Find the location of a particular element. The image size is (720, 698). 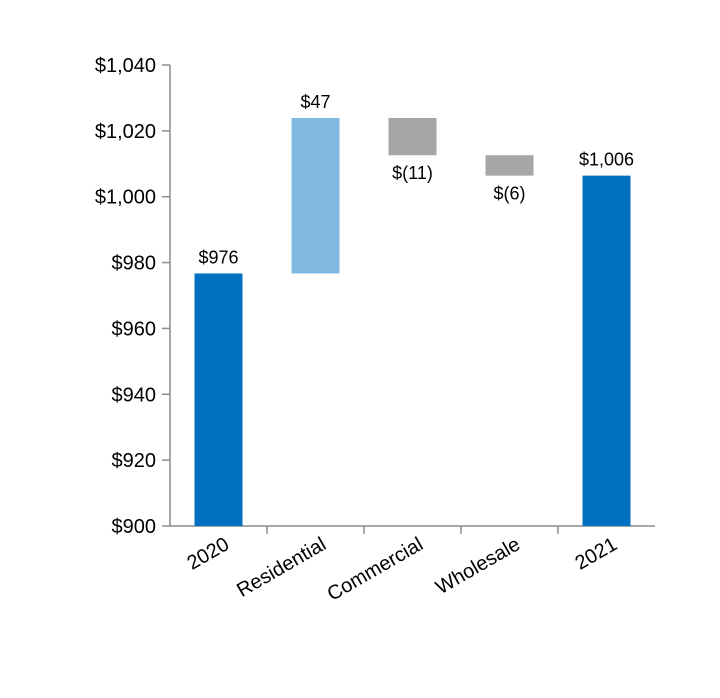

y-tick-label: $900 is located at coordinates (134, 527).